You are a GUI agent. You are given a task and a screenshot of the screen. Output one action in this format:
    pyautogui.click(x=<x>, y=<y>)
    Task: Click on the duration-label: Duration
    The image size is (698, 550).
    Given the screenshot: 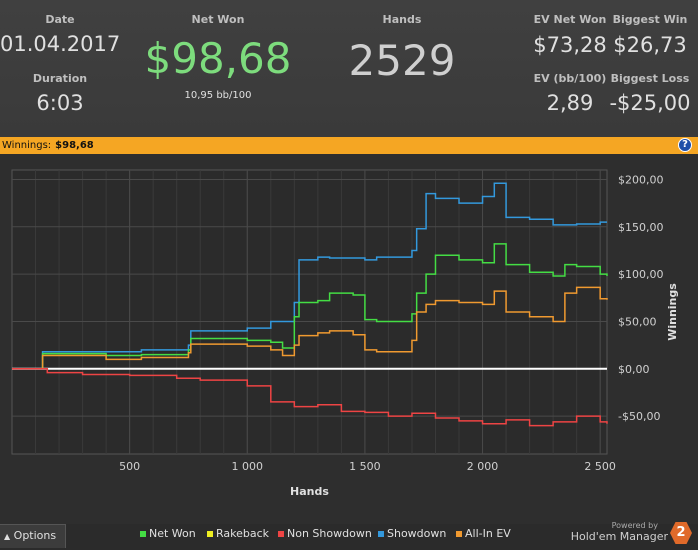 What is the action you would take?
    pyautogui.click(x=60, y=78)
    